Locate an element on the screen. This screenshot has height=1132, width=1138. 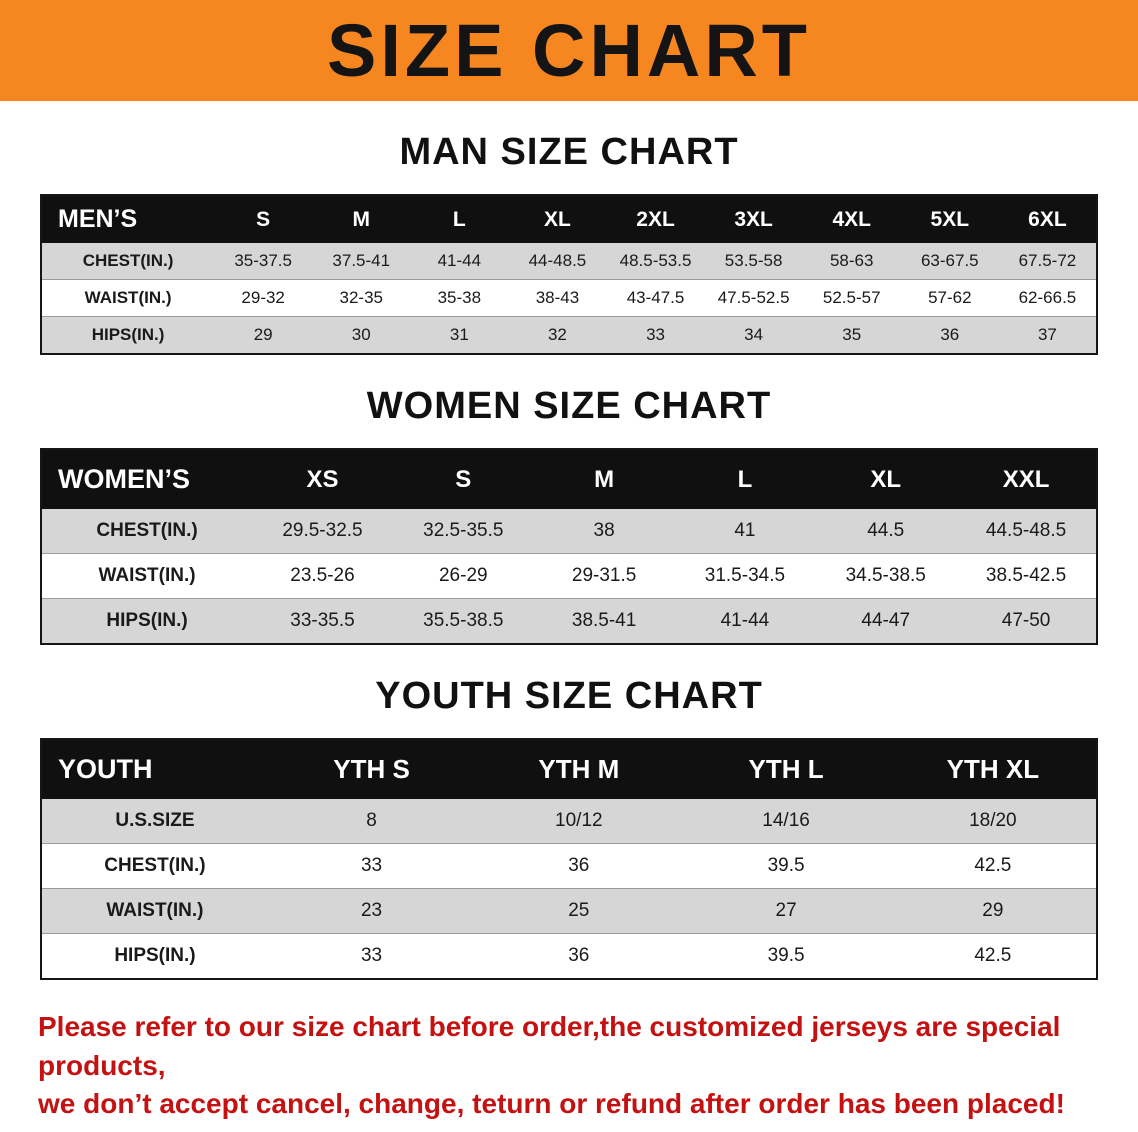
table-corner-label: YOUTH is located at coordinates (154, 769).